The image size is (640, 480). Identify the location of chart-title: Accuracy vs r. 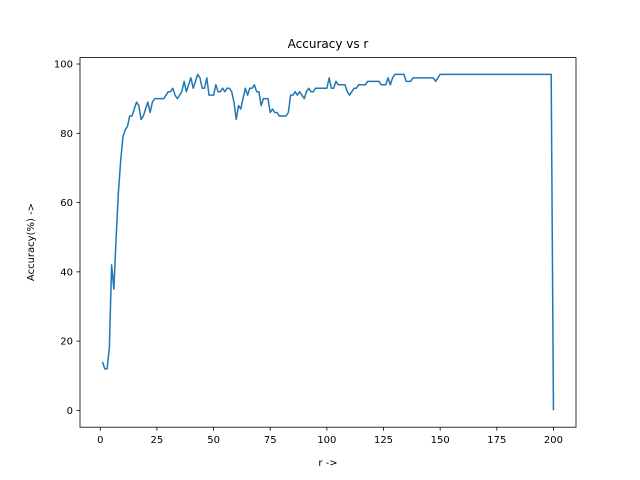
(328, 44).